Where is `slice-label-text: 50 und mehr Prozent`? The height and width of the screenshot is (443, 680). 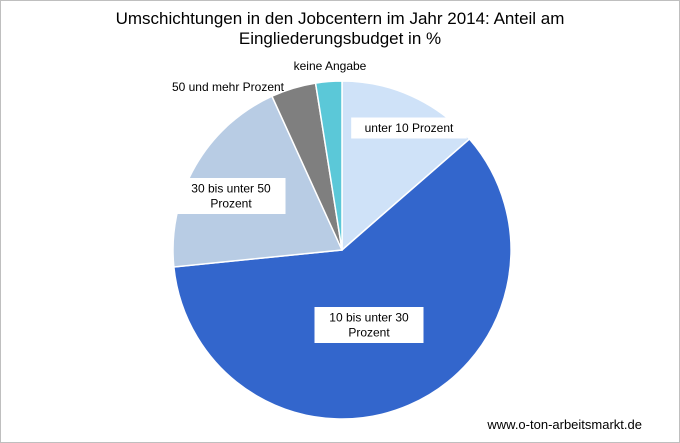
slice-label-text: 50 und mehr Prozent is located at coordinates (228, 87).